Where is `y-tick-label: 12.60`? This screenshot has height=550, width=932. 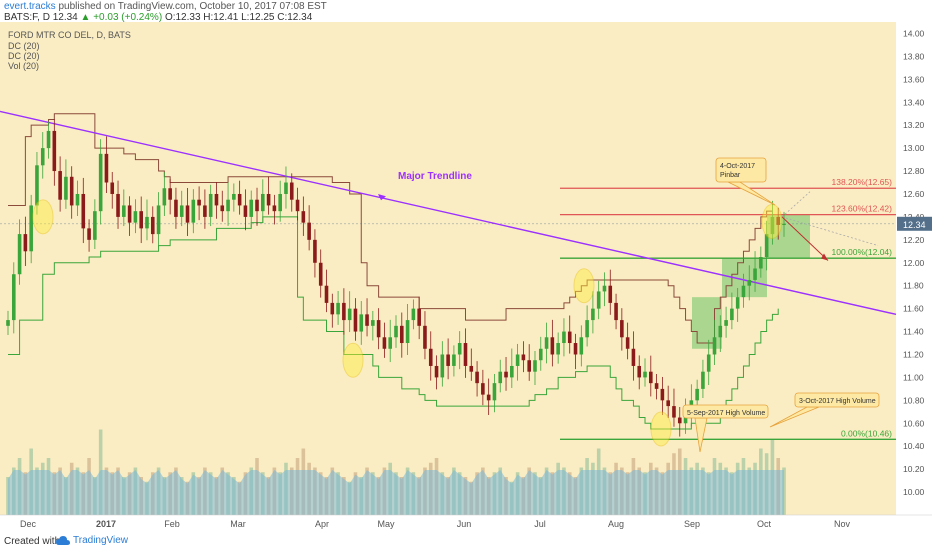 y-tick-label: 12.60 is located at coordinates (914, 194).